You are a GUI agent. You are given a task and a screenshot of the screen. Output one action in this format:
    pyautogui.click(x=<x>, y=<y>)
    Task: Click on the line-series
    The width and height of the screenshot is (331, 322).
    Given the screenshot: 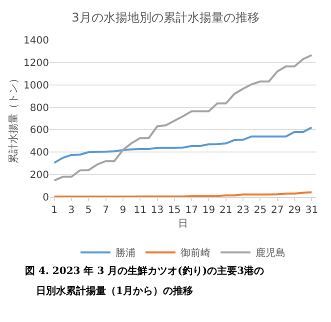 What is the action you would take?
    pyautogui.click(x=183, y=145)
    